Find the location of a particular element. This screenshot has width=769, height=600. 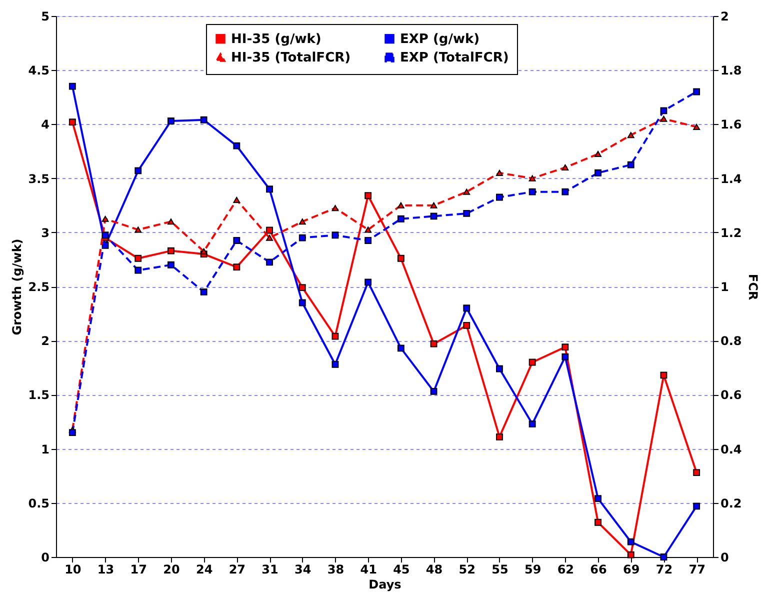

y-tick-label: 3 is located at coordinates (45, 233).